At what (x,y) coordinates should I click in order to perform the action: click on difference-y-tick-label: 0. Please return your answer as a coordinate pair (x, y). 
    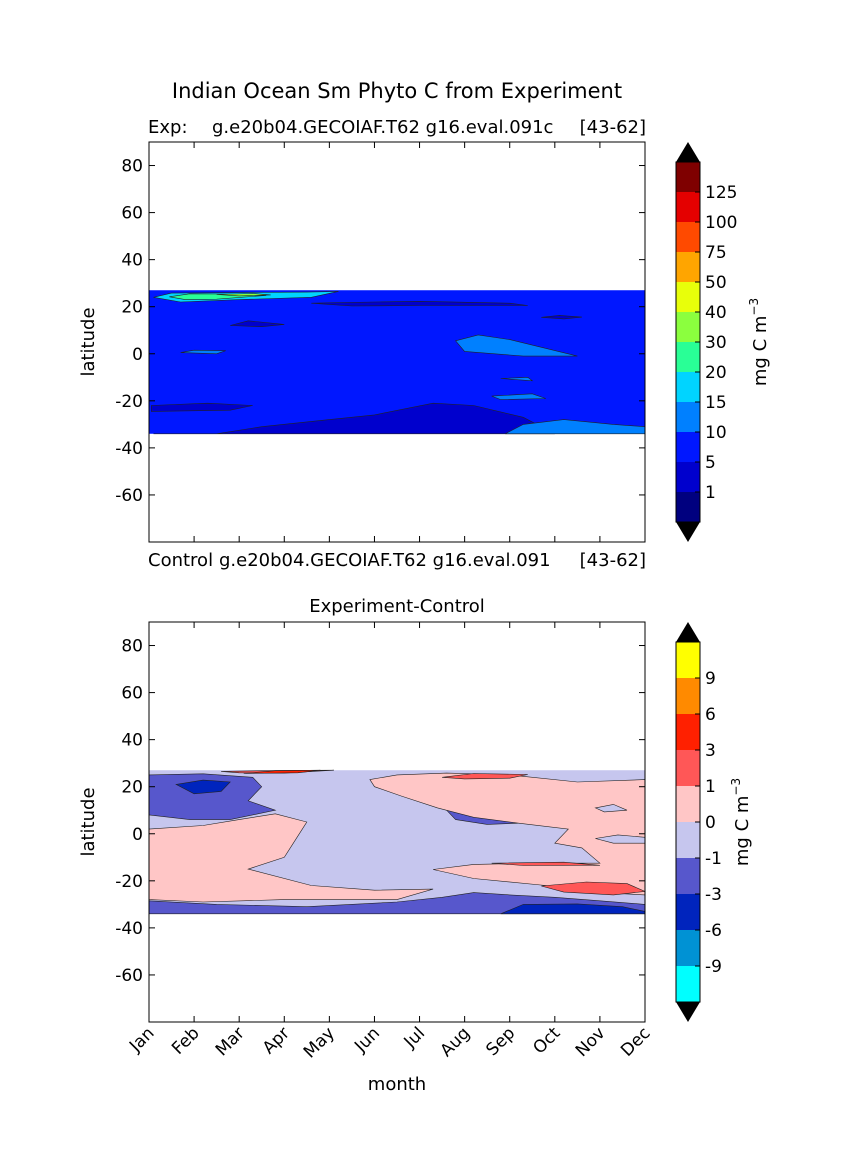
    Looking at the image, I should click on (137, 835).